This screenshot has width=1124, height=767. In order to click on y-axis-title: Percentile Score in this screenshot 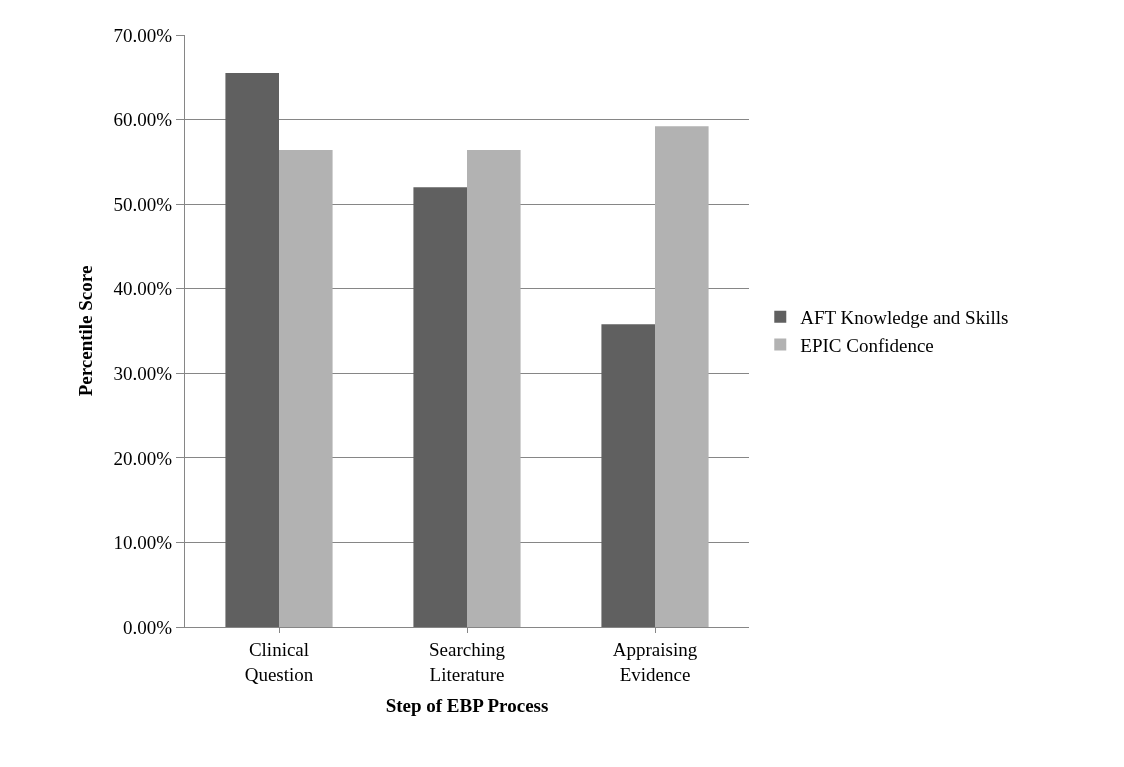, I will do `click(86, 331)`.